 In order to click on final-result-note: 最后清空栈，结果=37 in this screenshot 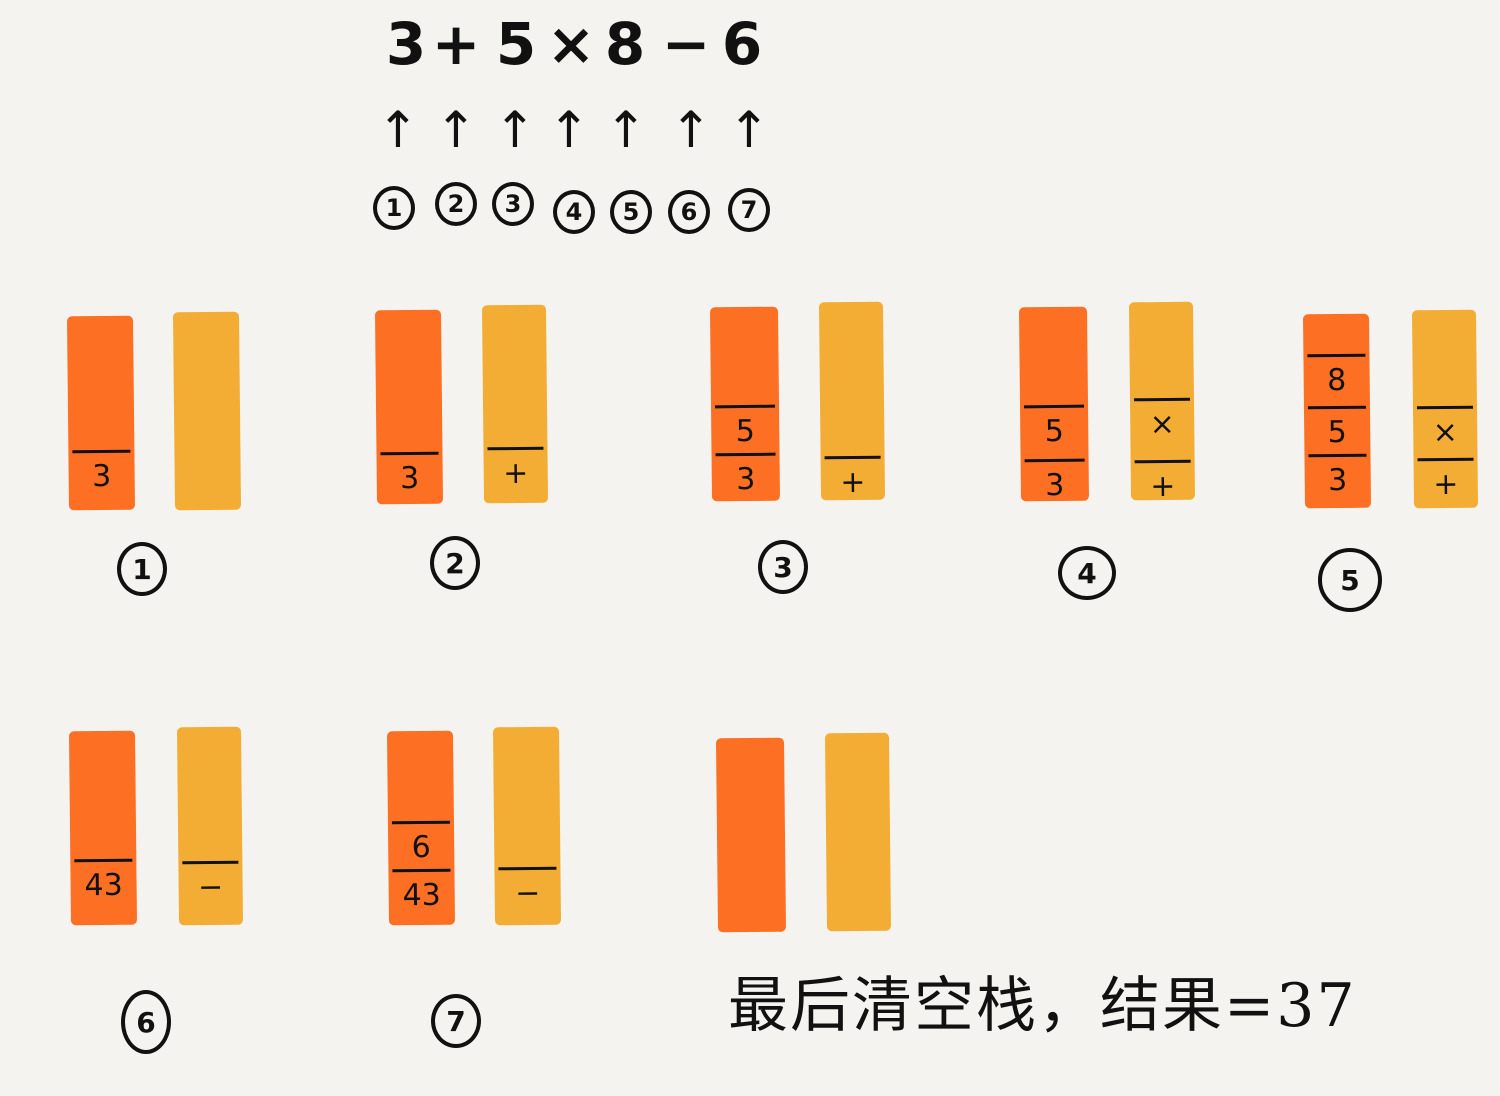, I will do `click(1042, 1006)`.